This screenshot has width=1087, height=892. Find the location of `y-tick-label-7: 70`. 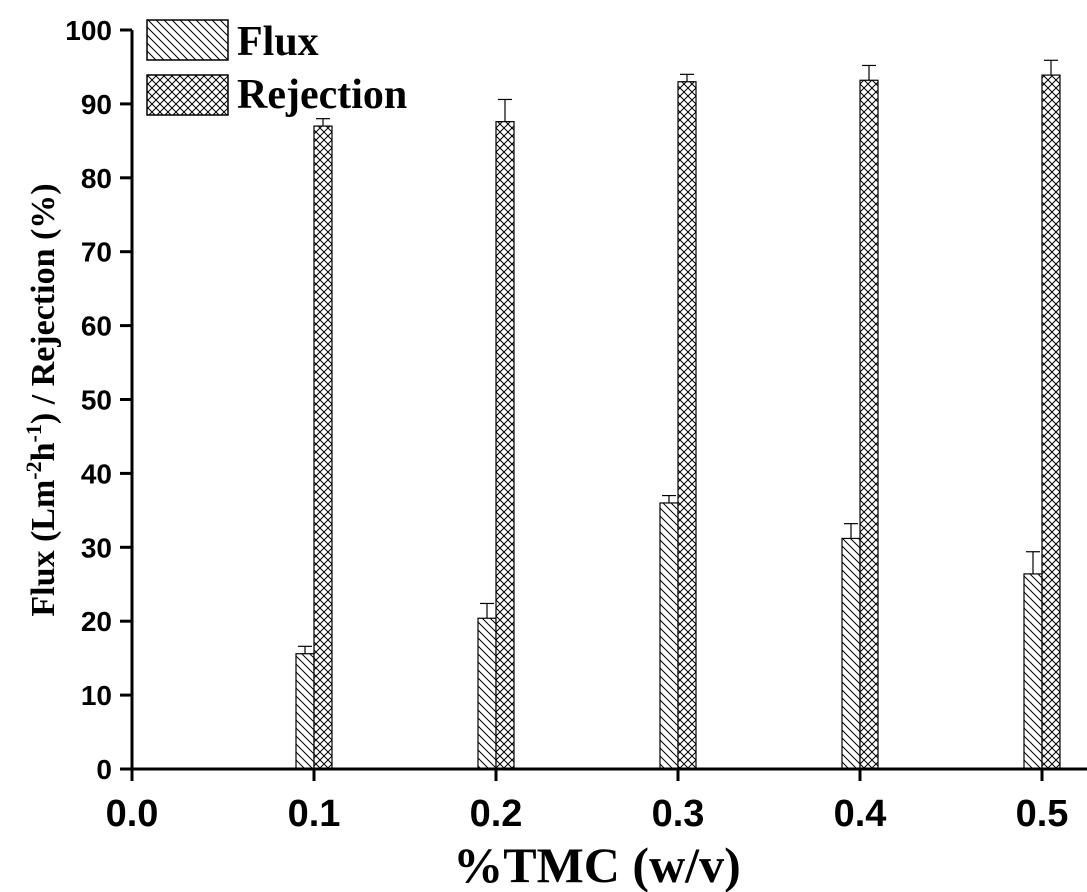

y-tick-label-7: 70 is located at coordinates (96, 252).